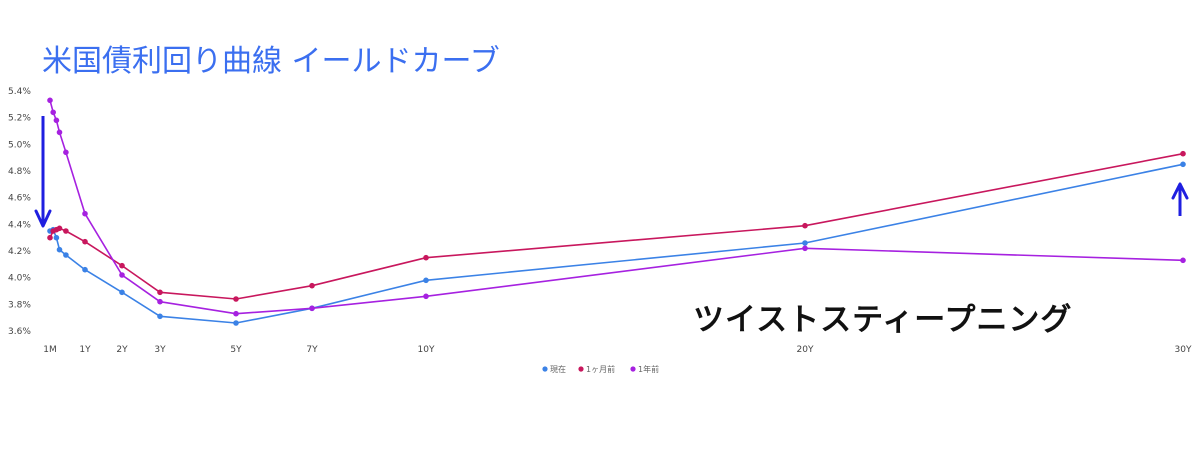 The image size is (1200, 450). What do you see at coordinates (50, 350) in the screenshot?
I see `x-tick-label: 1M` at bounding box center [50, 350].